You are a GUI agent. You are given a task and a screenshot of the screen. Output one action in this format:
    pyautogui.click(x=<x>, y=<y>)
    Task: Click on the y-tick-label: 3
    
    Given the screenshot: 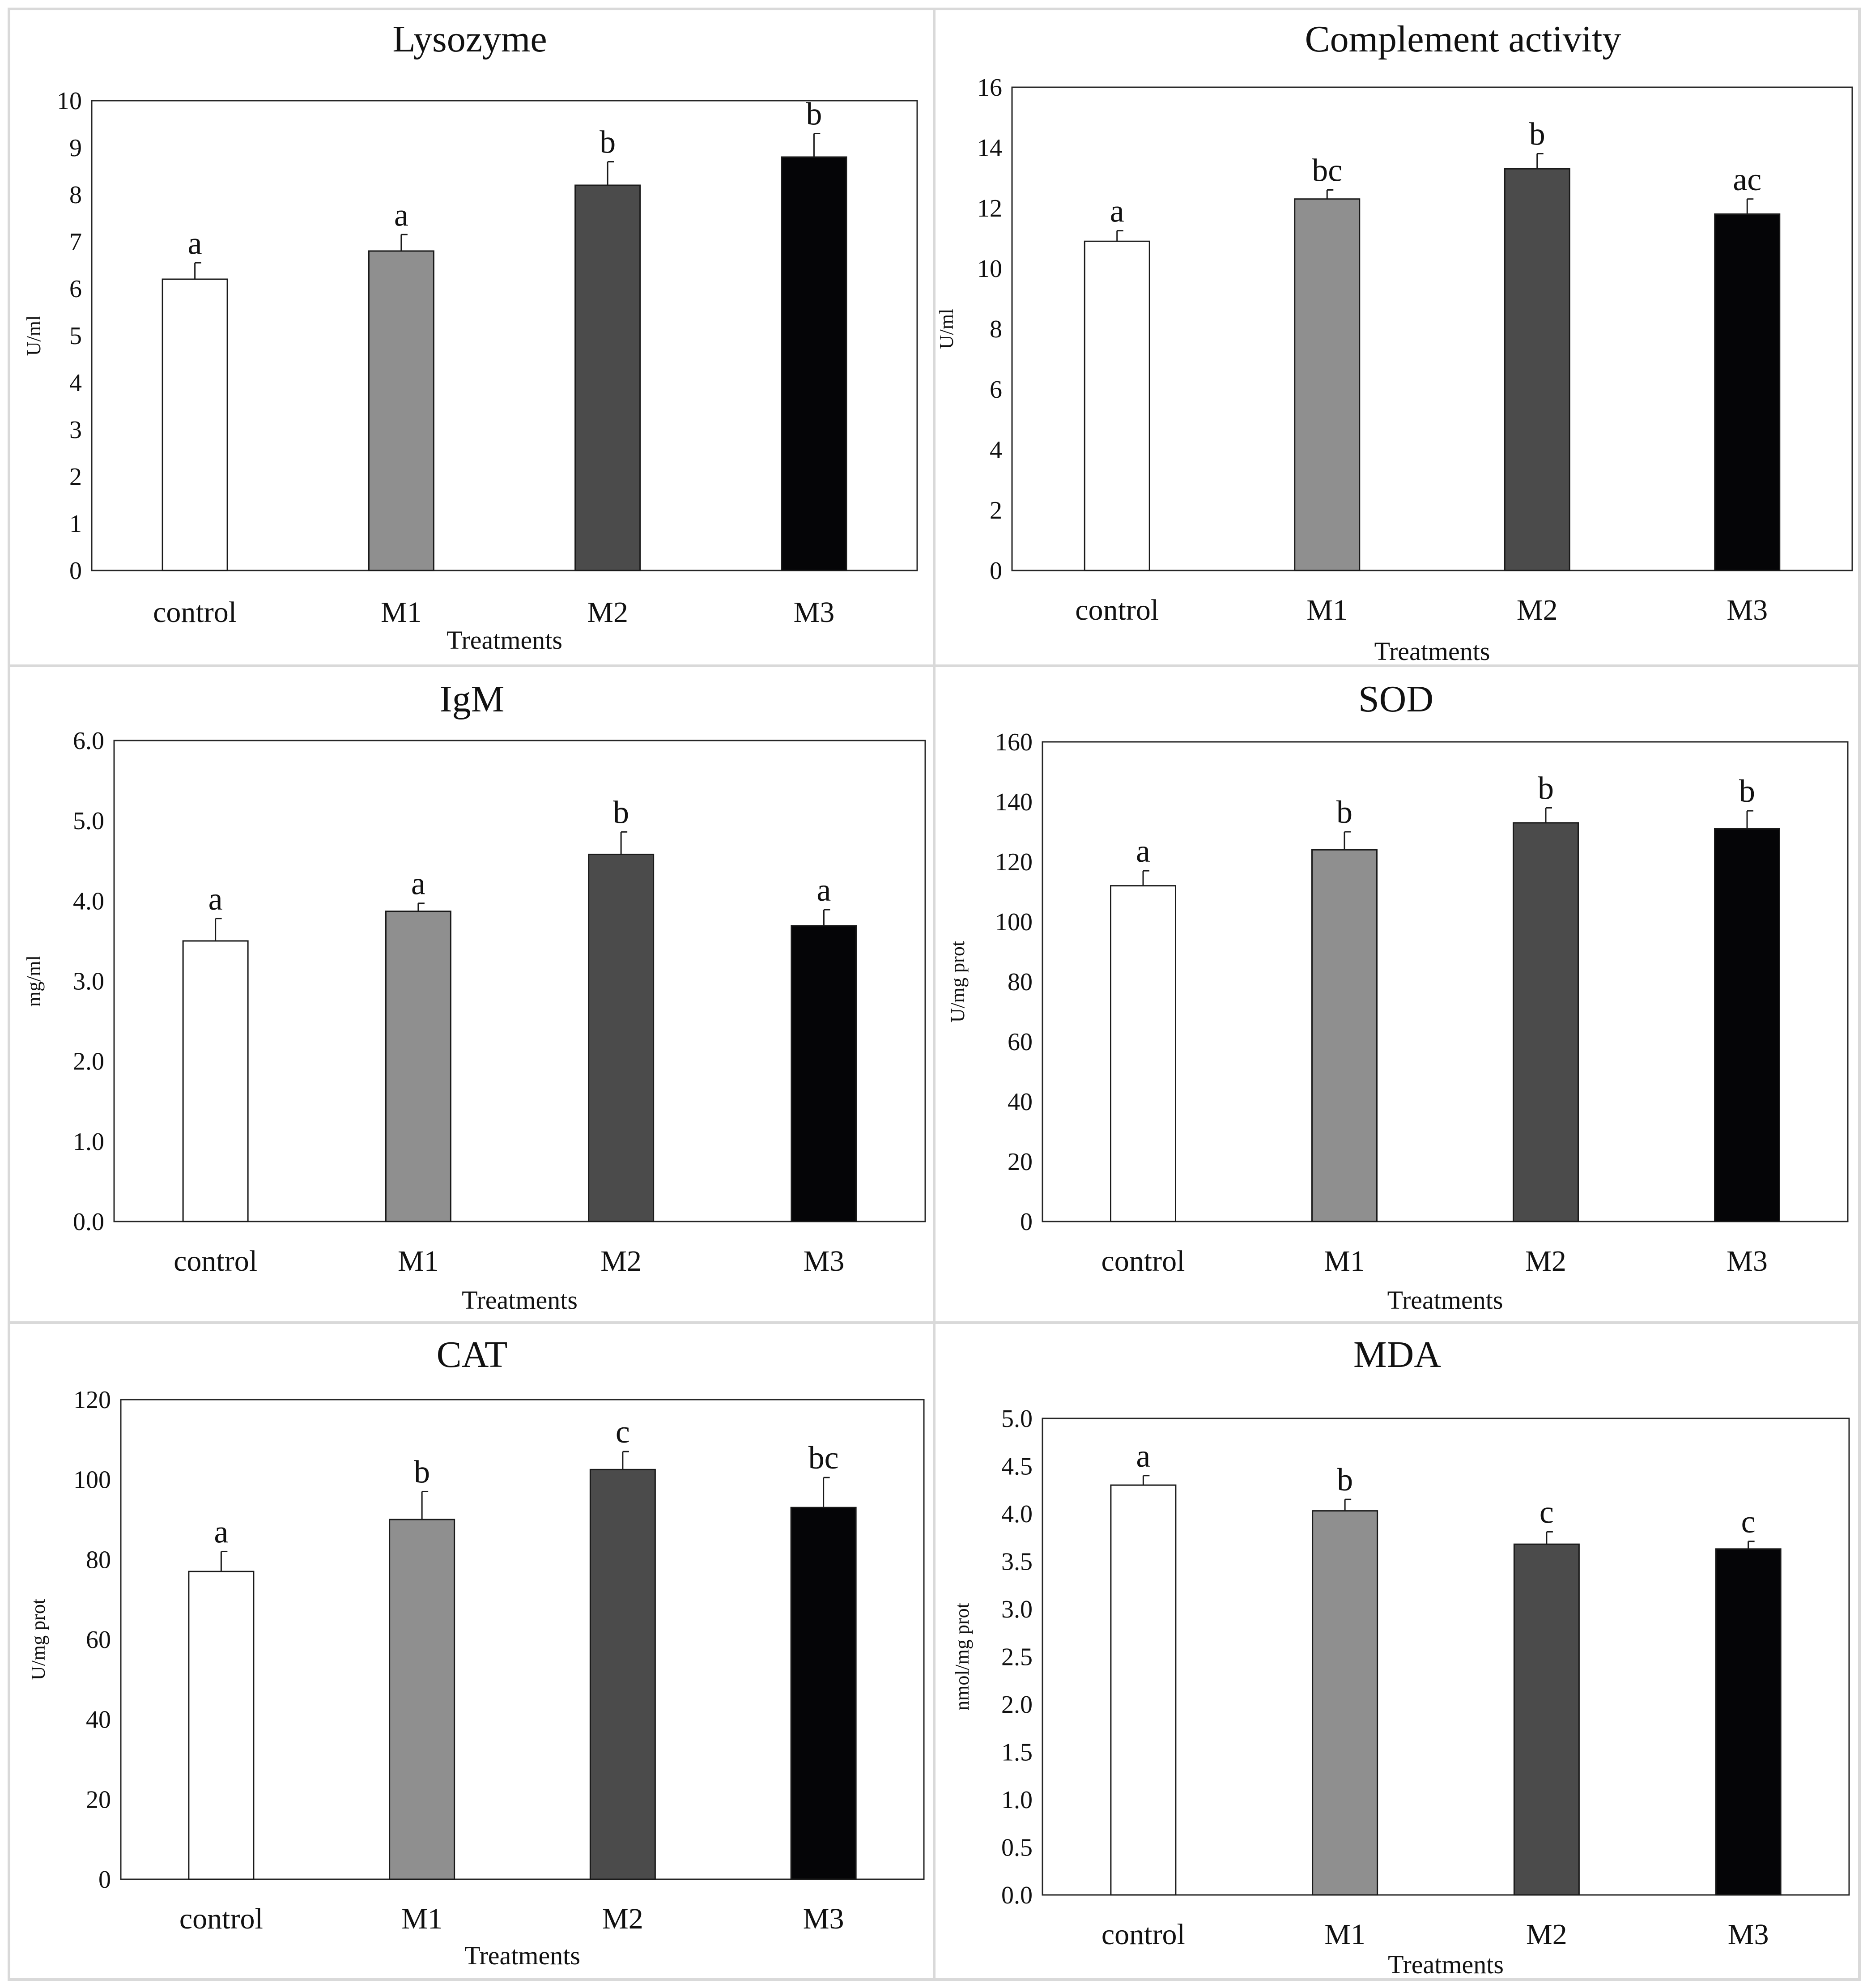 What is the action you would take?
    pyautogui.click(x=75, y=430)
    